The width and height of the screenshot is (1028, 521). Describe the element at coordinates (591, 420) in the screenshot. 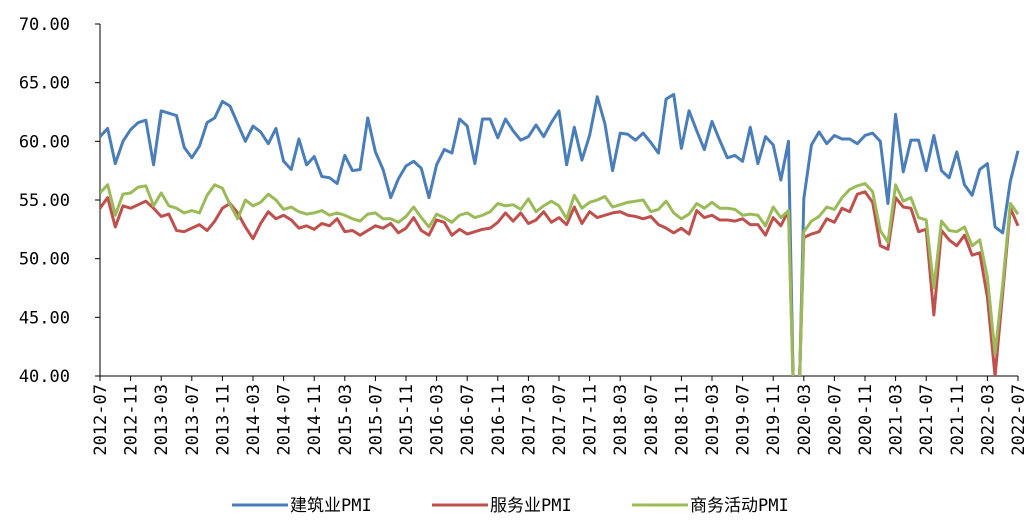

I see `x-tick-label: 2017-11` at that location.